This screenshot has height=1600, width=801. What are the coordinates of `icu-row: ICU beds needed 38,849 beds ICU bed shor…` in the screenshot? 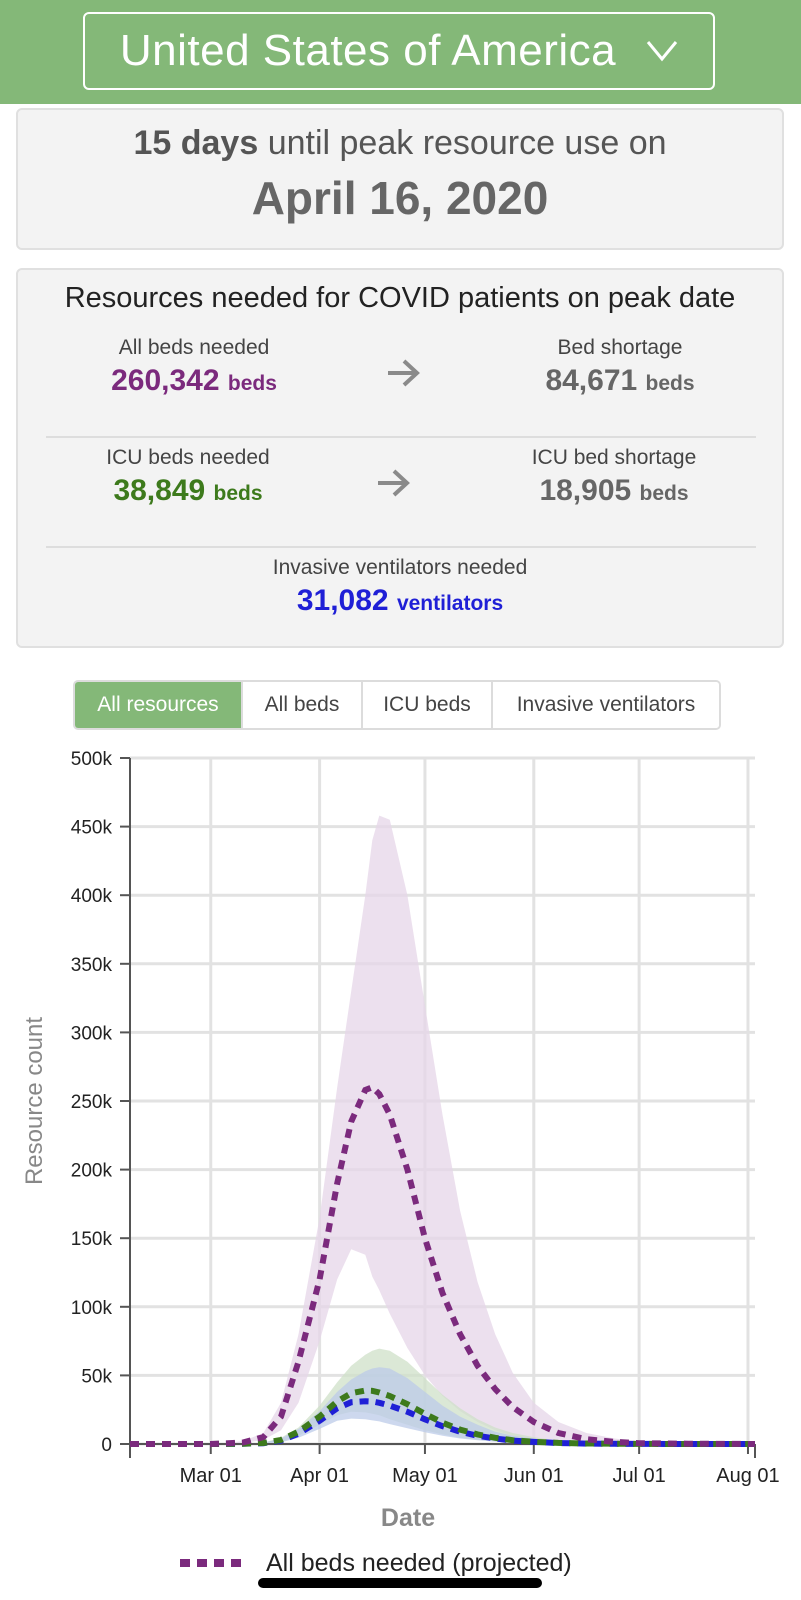 It's located at (400, 491).